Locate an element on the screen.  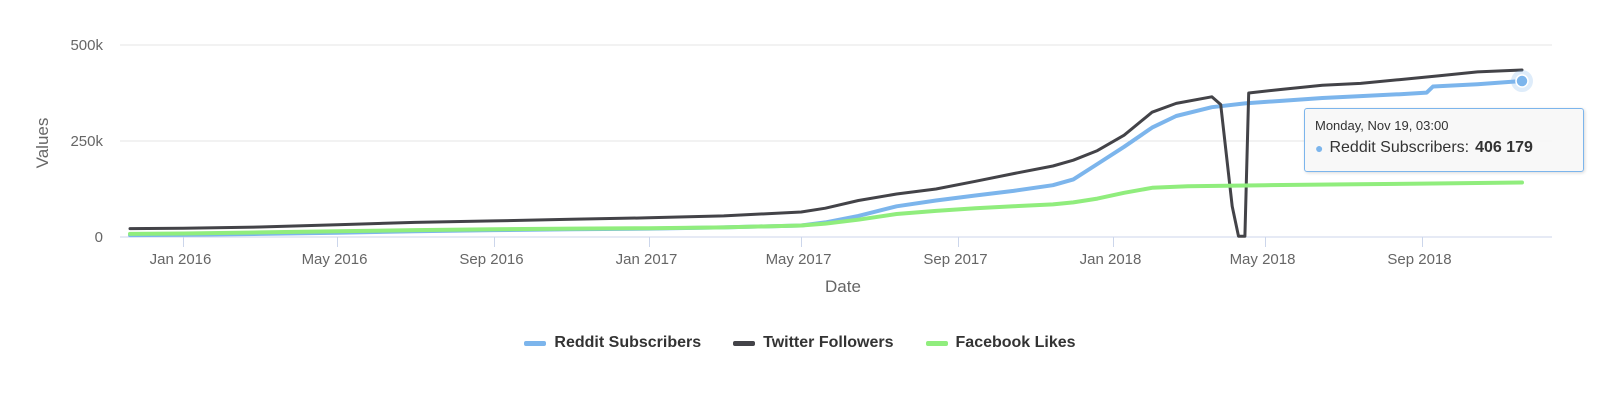
y-tick-label: 0 is located at coordinates (99, 237).